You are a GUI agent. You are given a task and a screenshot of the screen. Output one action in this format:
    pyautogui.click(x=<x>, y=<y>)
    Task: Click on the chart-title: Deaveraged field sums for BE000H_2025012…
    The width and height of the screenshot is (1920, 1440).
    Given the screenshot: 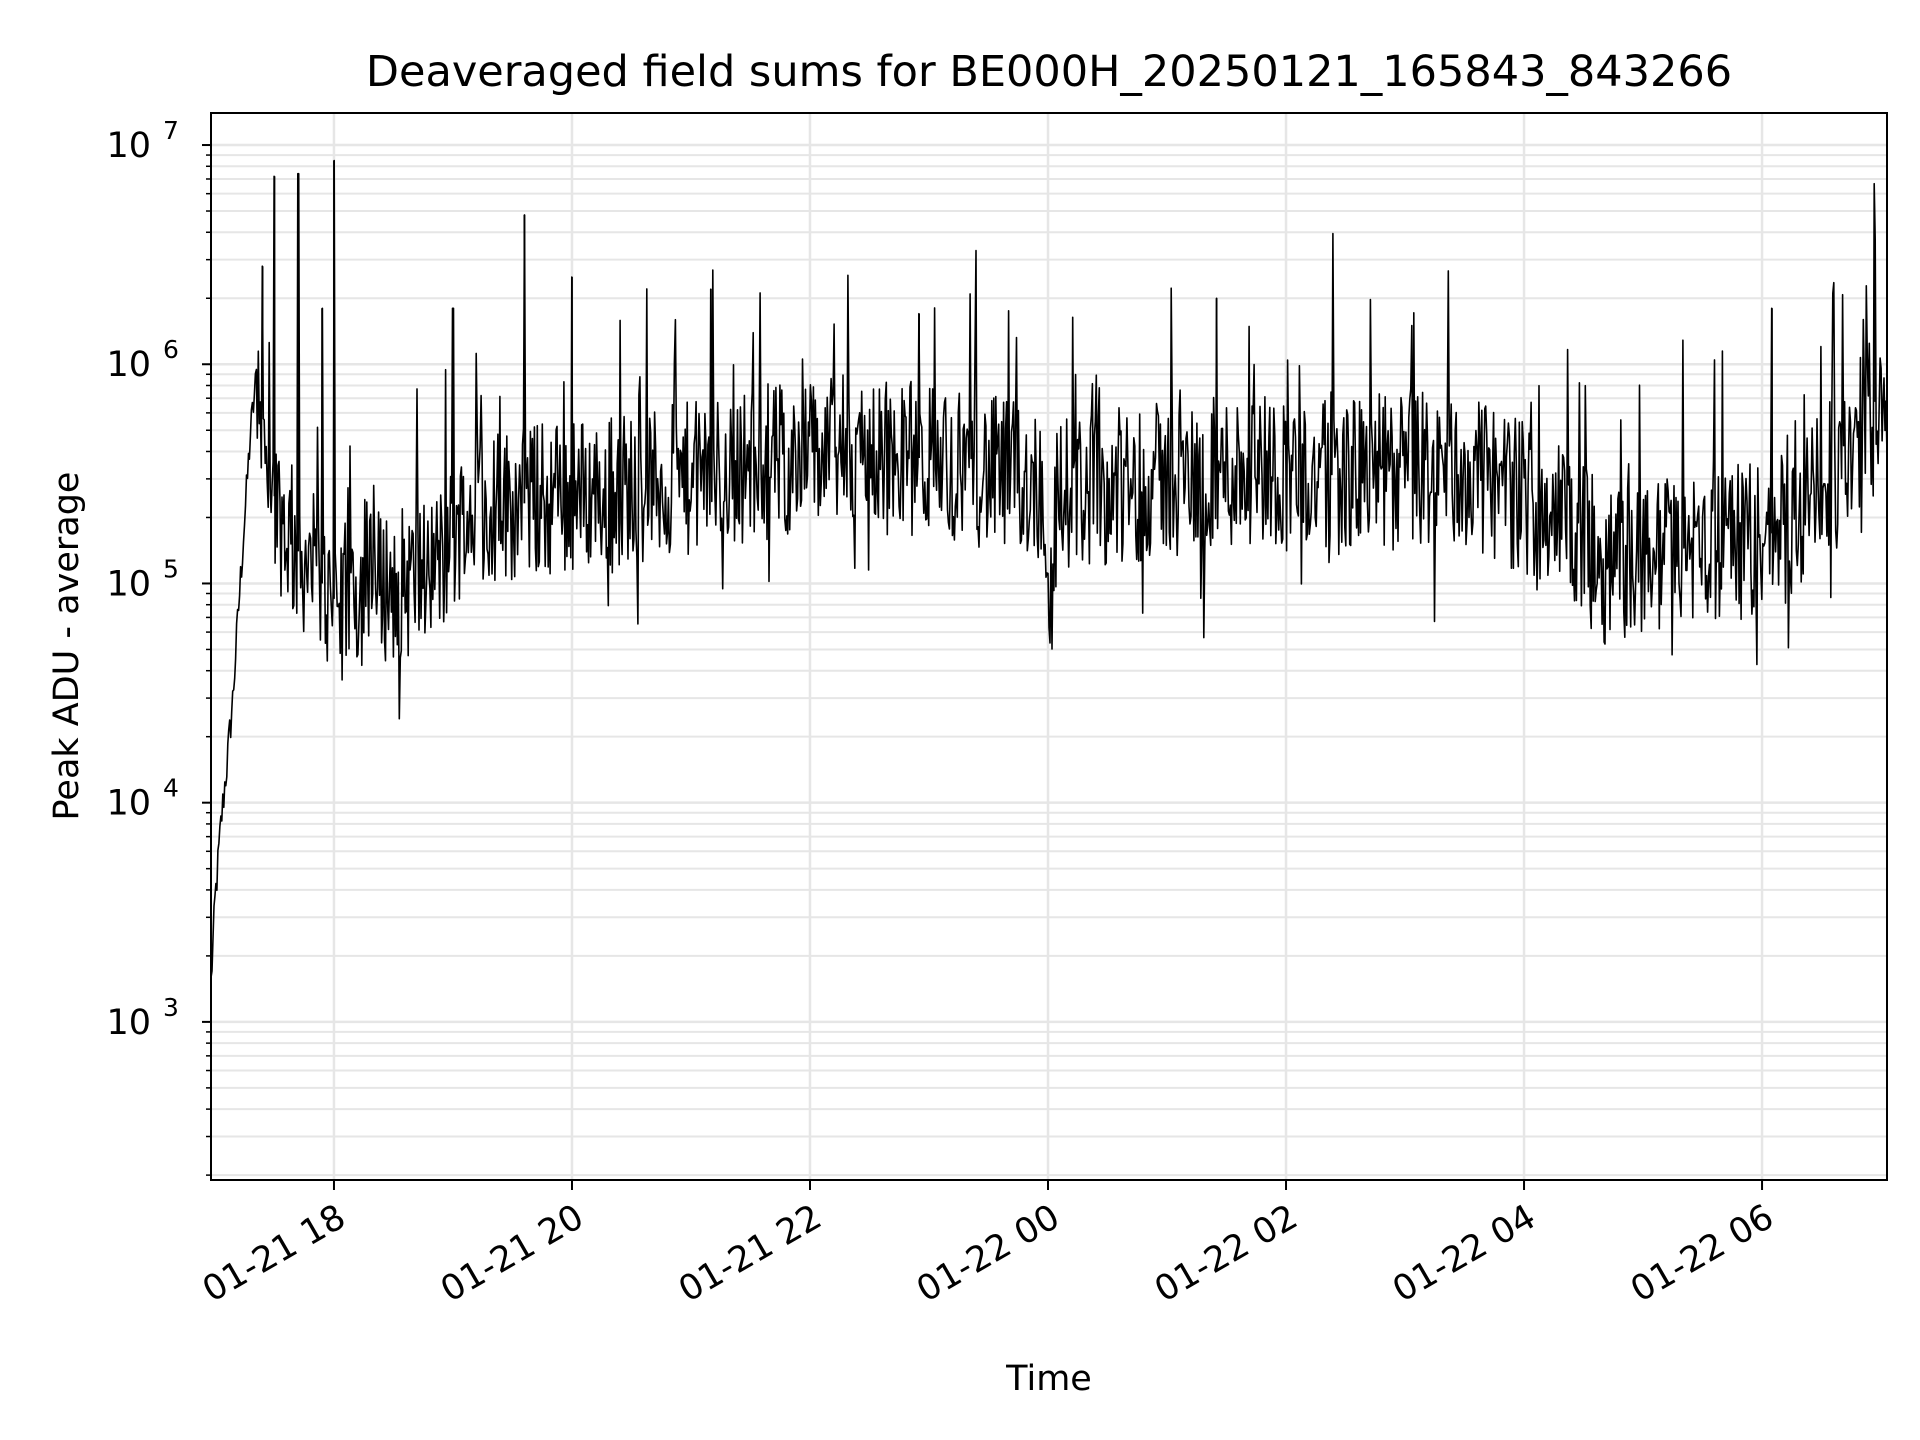 What is the action you would take?
    pyautogui.click(x=1049, y=72)
    